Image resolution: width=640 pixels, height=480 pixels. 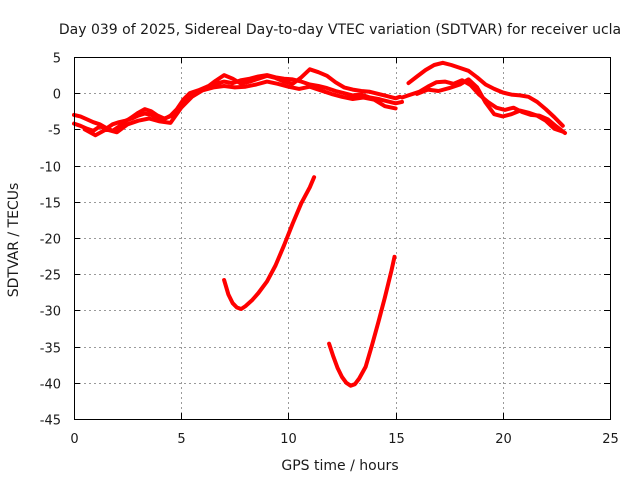 I want to click on y-tick-labels: 5 0 -5 -10 -15 -20 -25 -30 -35 -40 -45, so click(x=50, y=240).